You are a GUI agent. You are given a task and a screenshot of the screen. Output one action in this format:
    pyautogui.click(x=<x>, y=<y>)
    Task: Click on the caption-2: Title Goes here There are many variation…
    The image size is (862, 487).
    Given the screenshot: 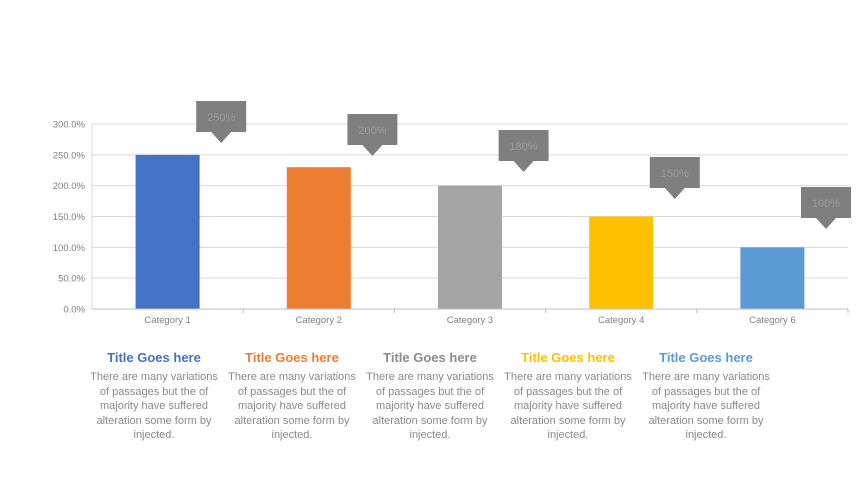 What is the action you would take?
    pyautogui.click(x=292, y=396)
    